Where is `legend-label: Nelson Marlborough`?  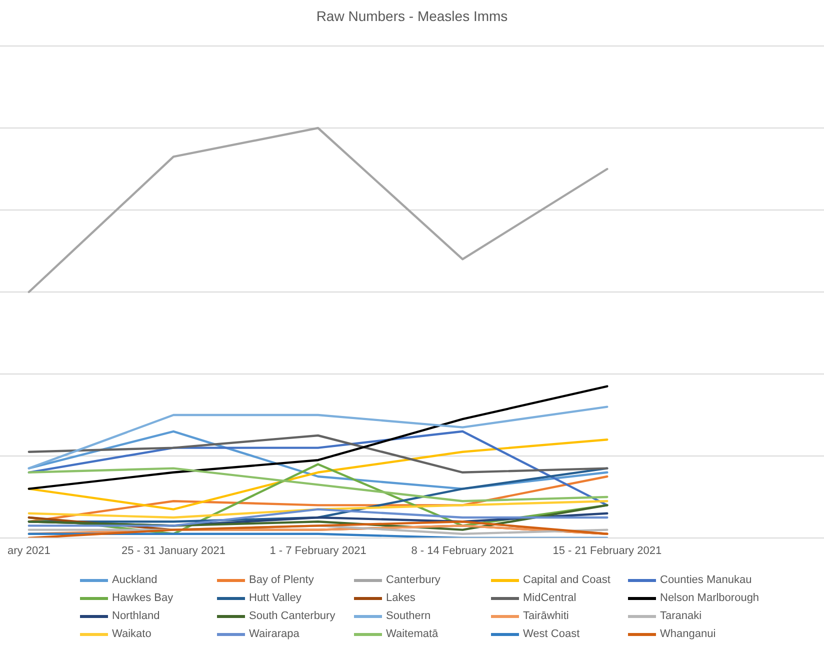 legend-label: Nelson Marlborough is located at coordinates (710, 598).